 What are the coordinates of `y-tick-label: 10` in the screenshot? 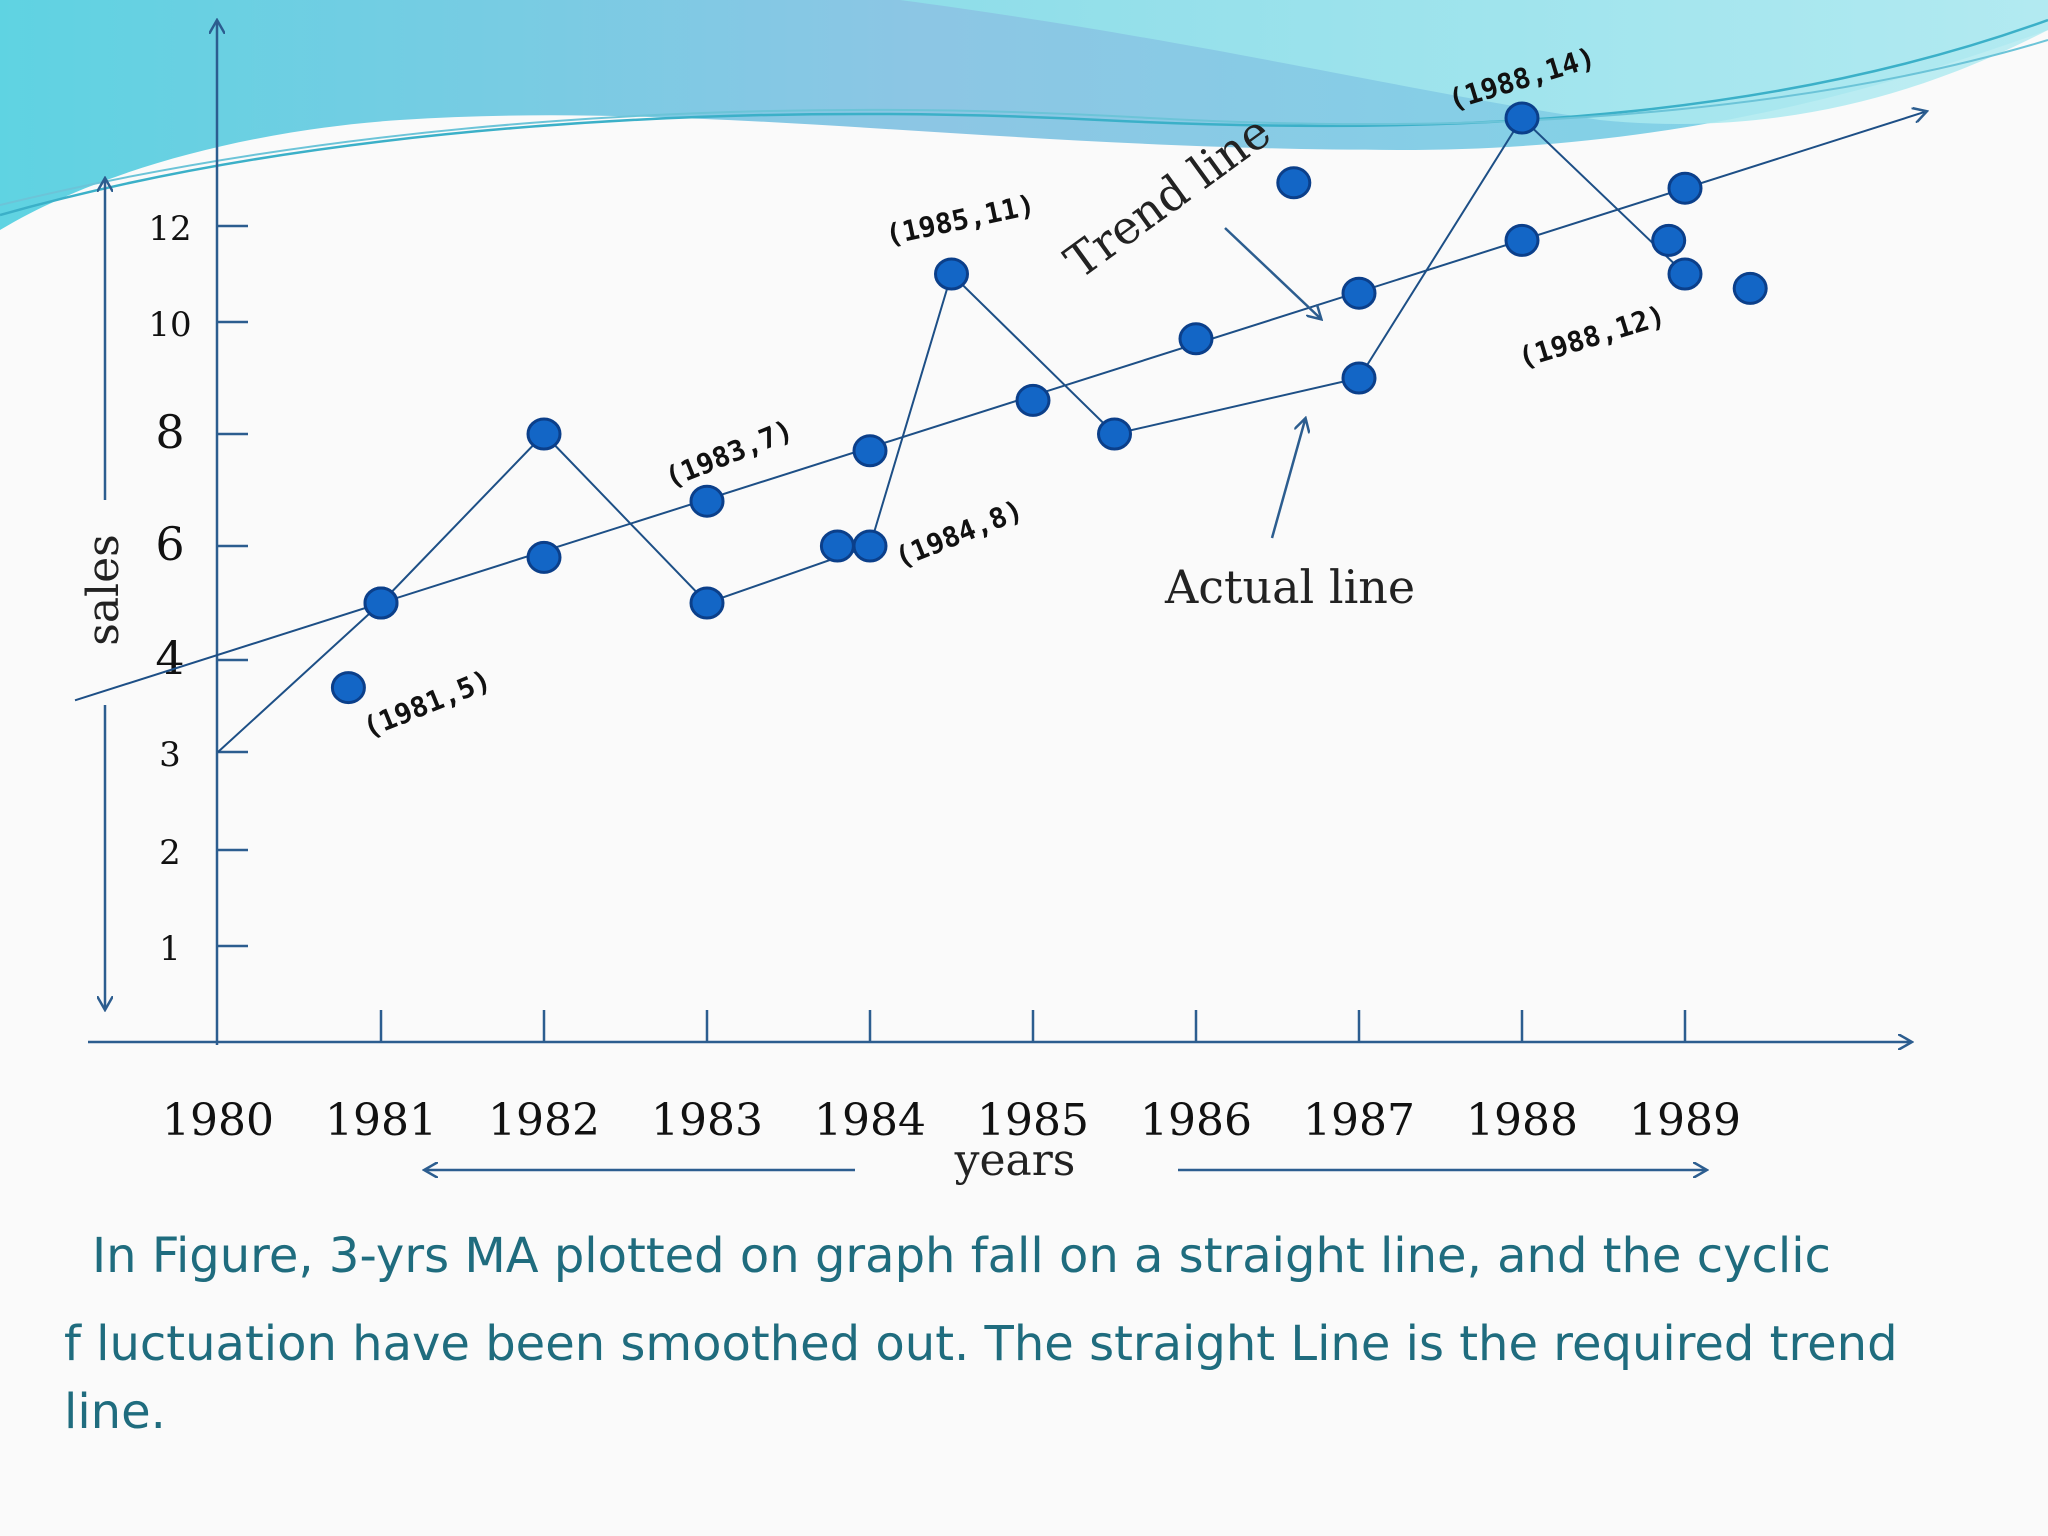 It's located at (169, 325).